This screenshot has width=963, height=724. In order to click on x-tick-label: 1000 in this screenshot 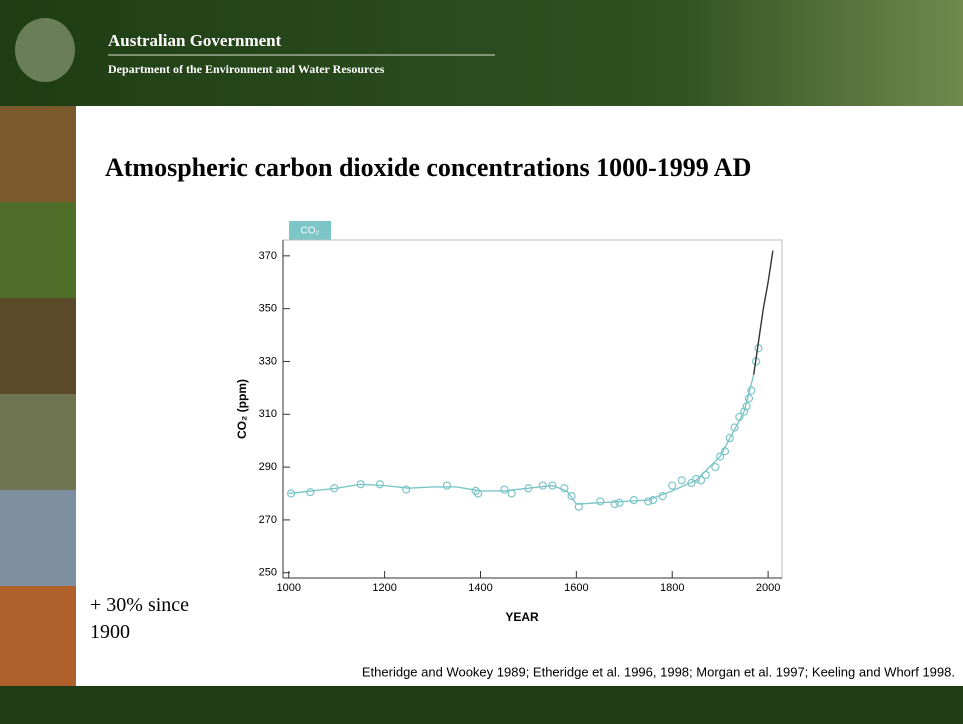, I will do `click(289, 588)`.